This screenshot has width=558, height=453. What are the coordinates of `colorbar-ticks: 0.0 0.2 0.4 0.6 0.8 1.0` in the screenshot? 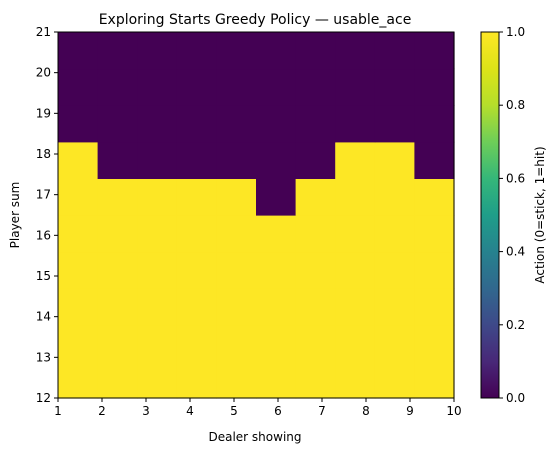 It's located at (512, 215).